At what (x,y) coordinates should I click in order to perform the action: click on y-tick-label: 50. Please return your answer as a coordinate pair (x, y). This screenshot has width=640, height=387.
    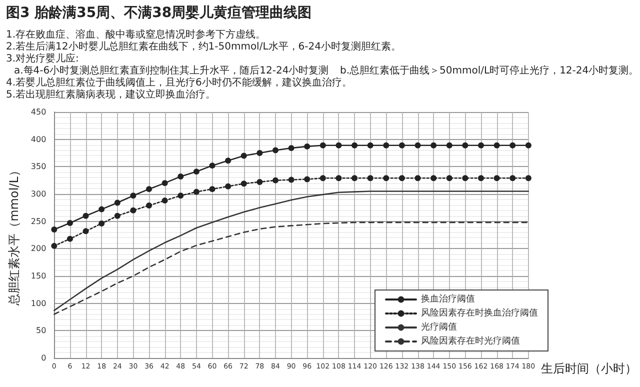
    Looking at the image, I should click on (41, 331).